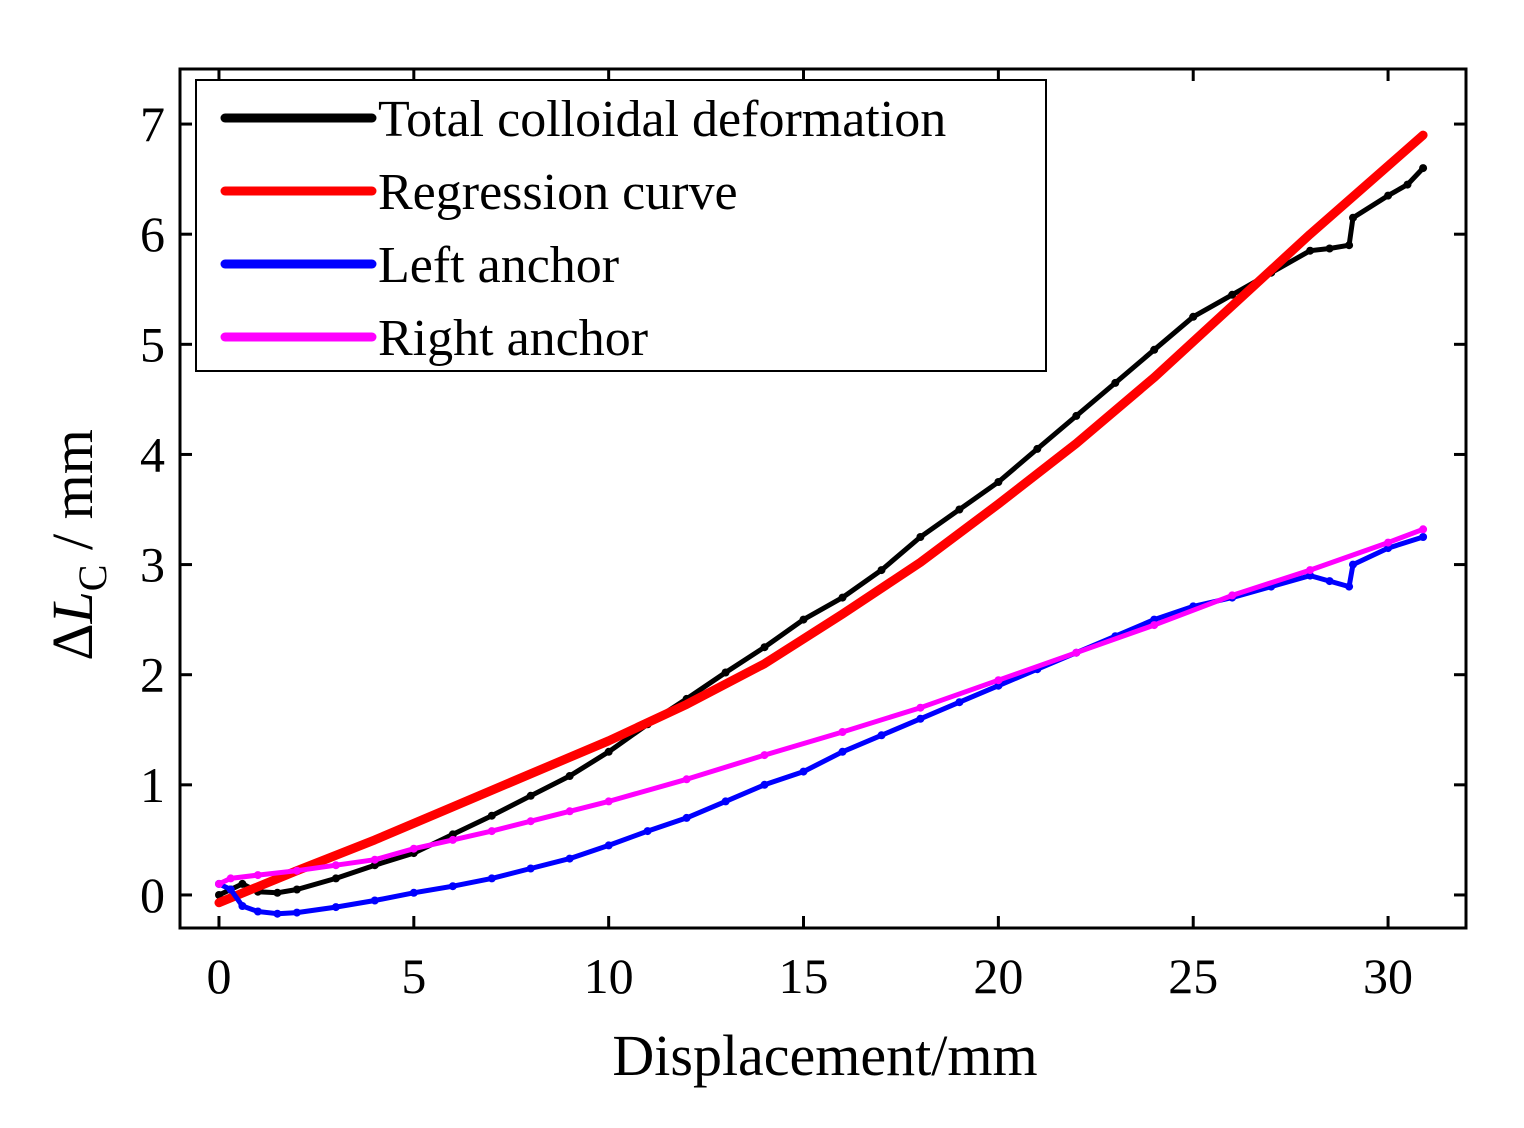 This screenshot has height=1128, width=1524. What do you see at coordinates (998, 976) in the screenshot?
I see `x-tick-label: 20` at bounding box center [998, 976].